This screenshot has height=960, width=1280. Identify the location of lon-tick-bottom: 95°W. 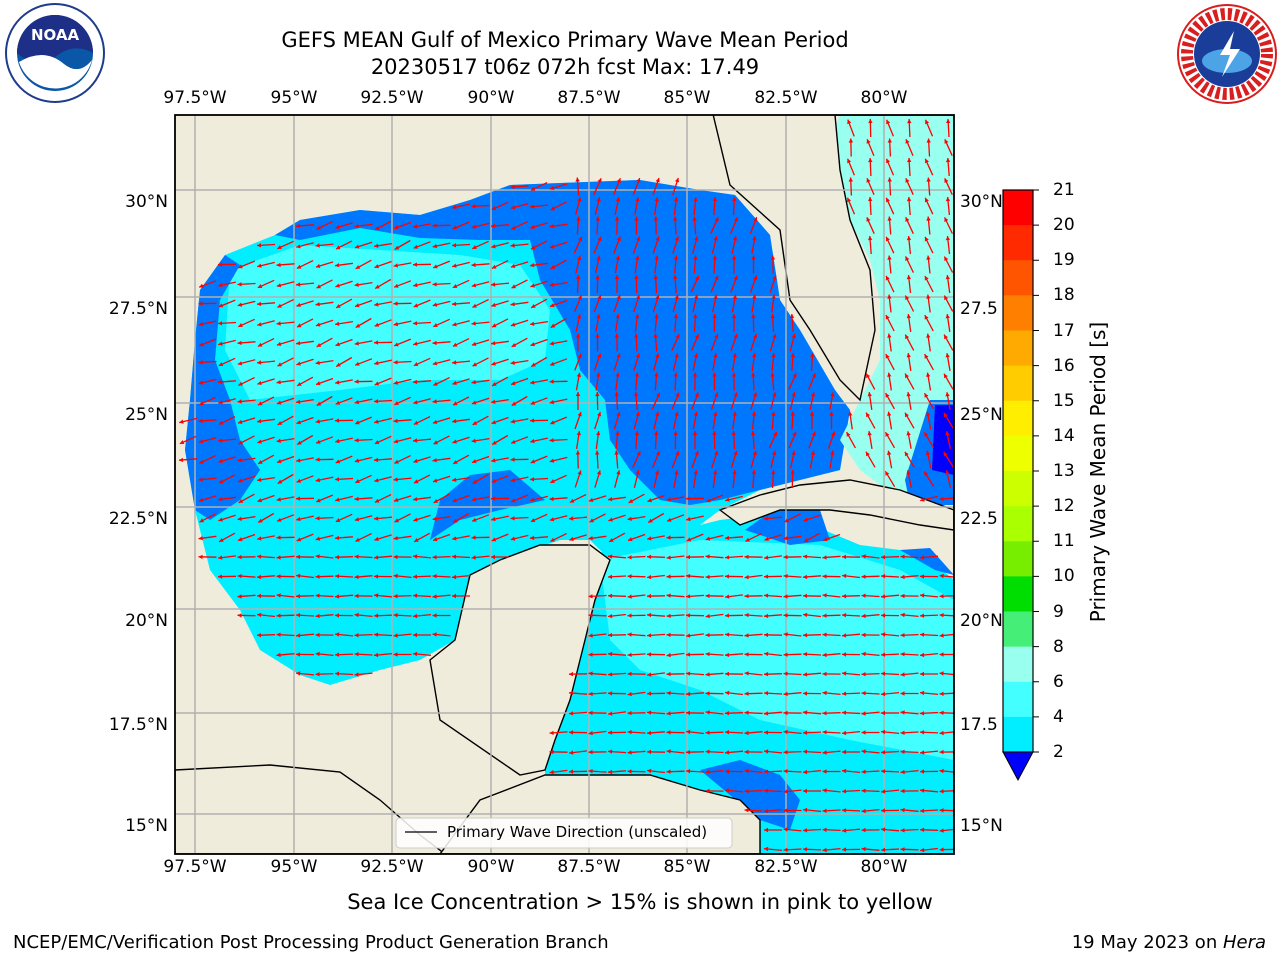
(294, 867).